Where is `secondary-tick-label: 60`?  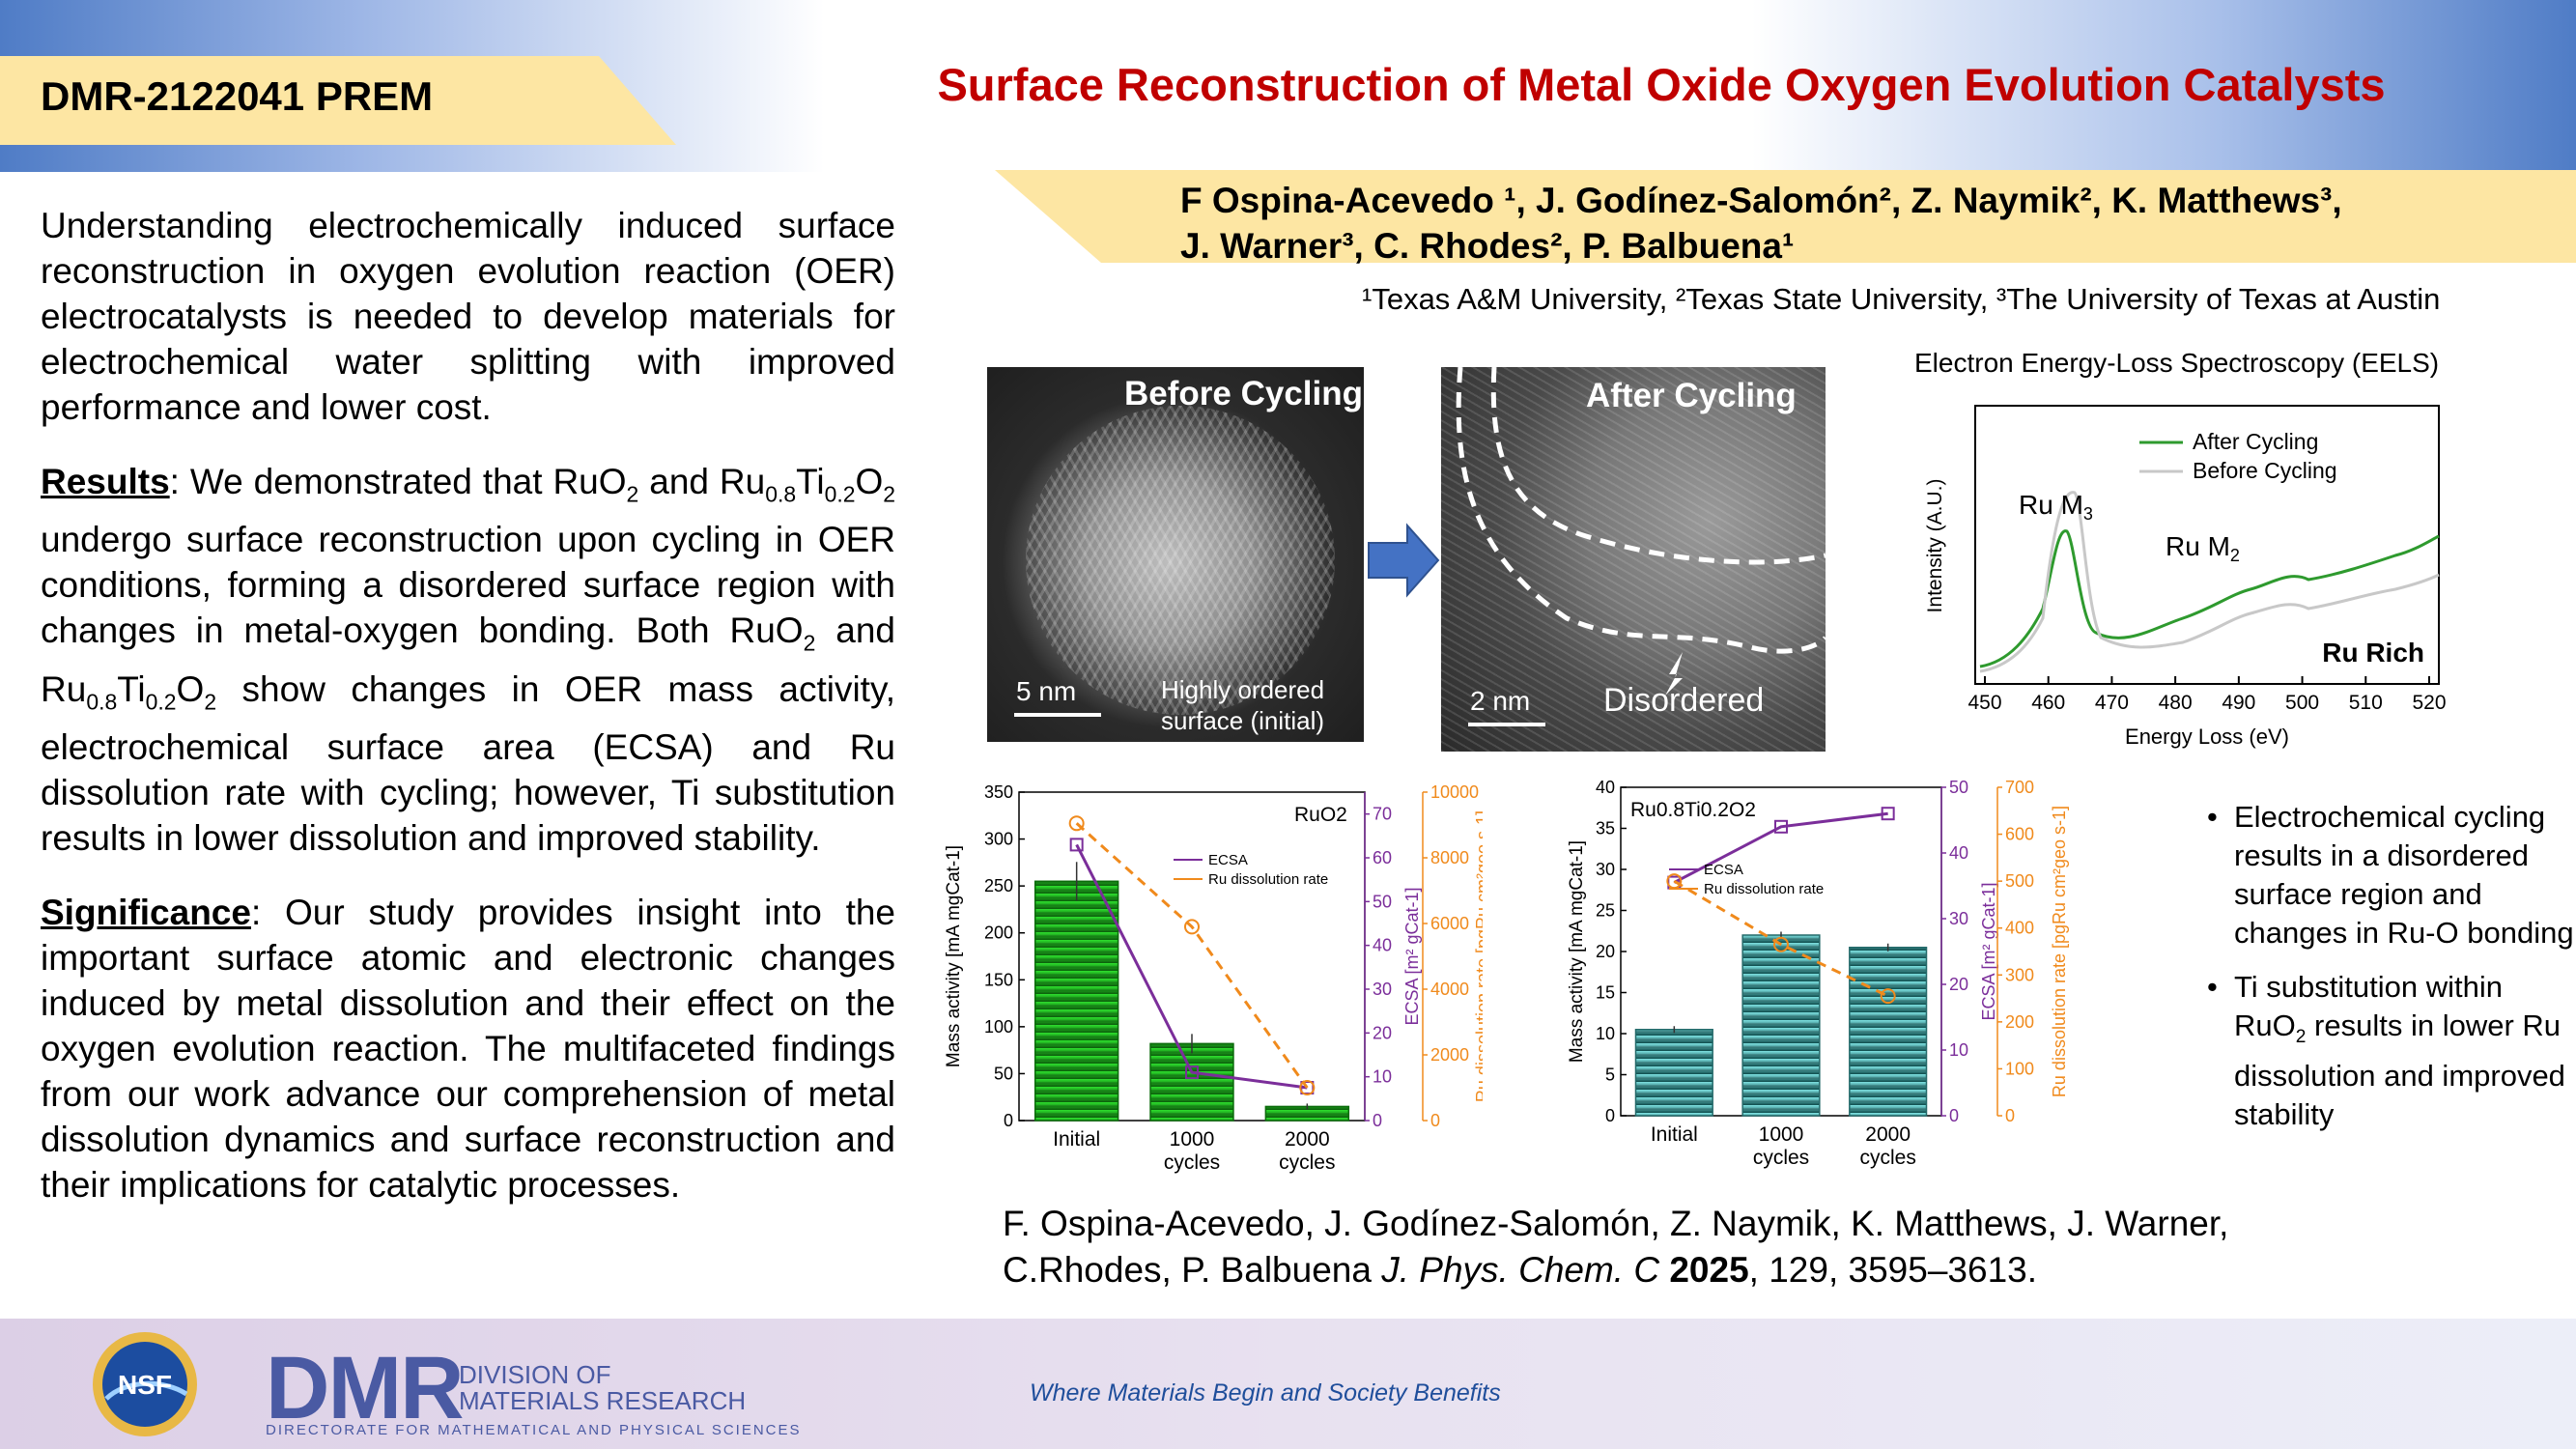 secondary-tick-label: 60 is located at coordinates (1382, 857).